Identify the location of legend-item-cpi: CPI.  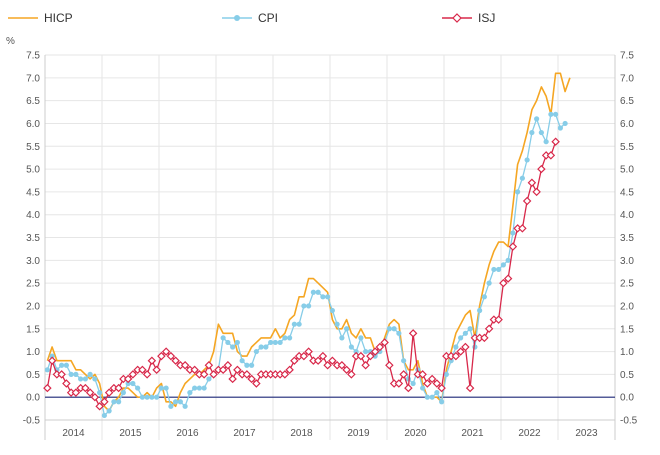
(250, 18).